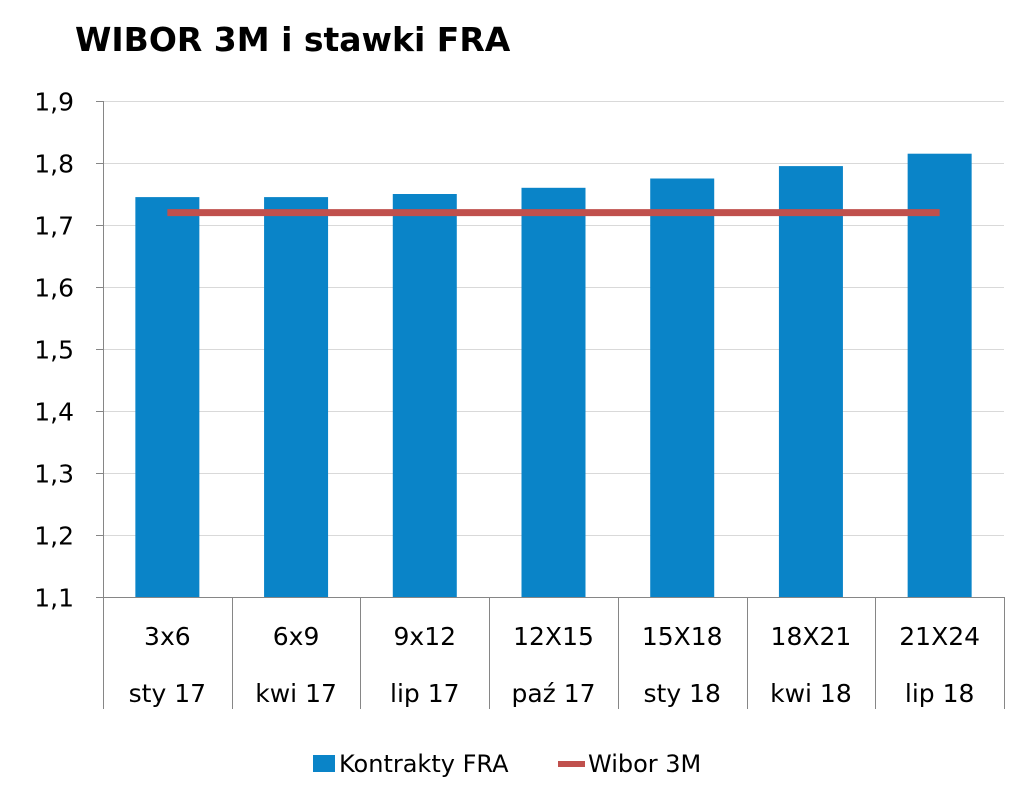 The height and width of the screenshot is (791, 1024). I want to click on y-tick-labels: 1,1 1,2 1,3 1,4 1,5 1,6 1,7 1,8 1,9, so click(54, 350).